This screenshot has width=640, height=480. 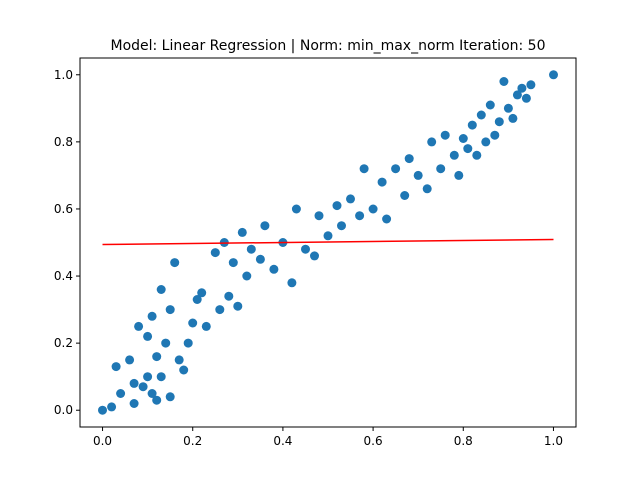 What do you see at coordinates (63, 276) in the screenshot?
I see `y-tick-label: 0.4` at bounding box center [63, 276].